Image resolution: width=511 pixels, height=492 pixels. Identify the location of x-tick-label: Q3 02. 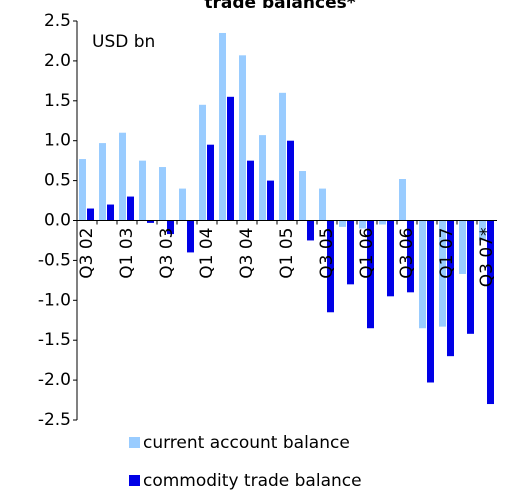
(87, 253).